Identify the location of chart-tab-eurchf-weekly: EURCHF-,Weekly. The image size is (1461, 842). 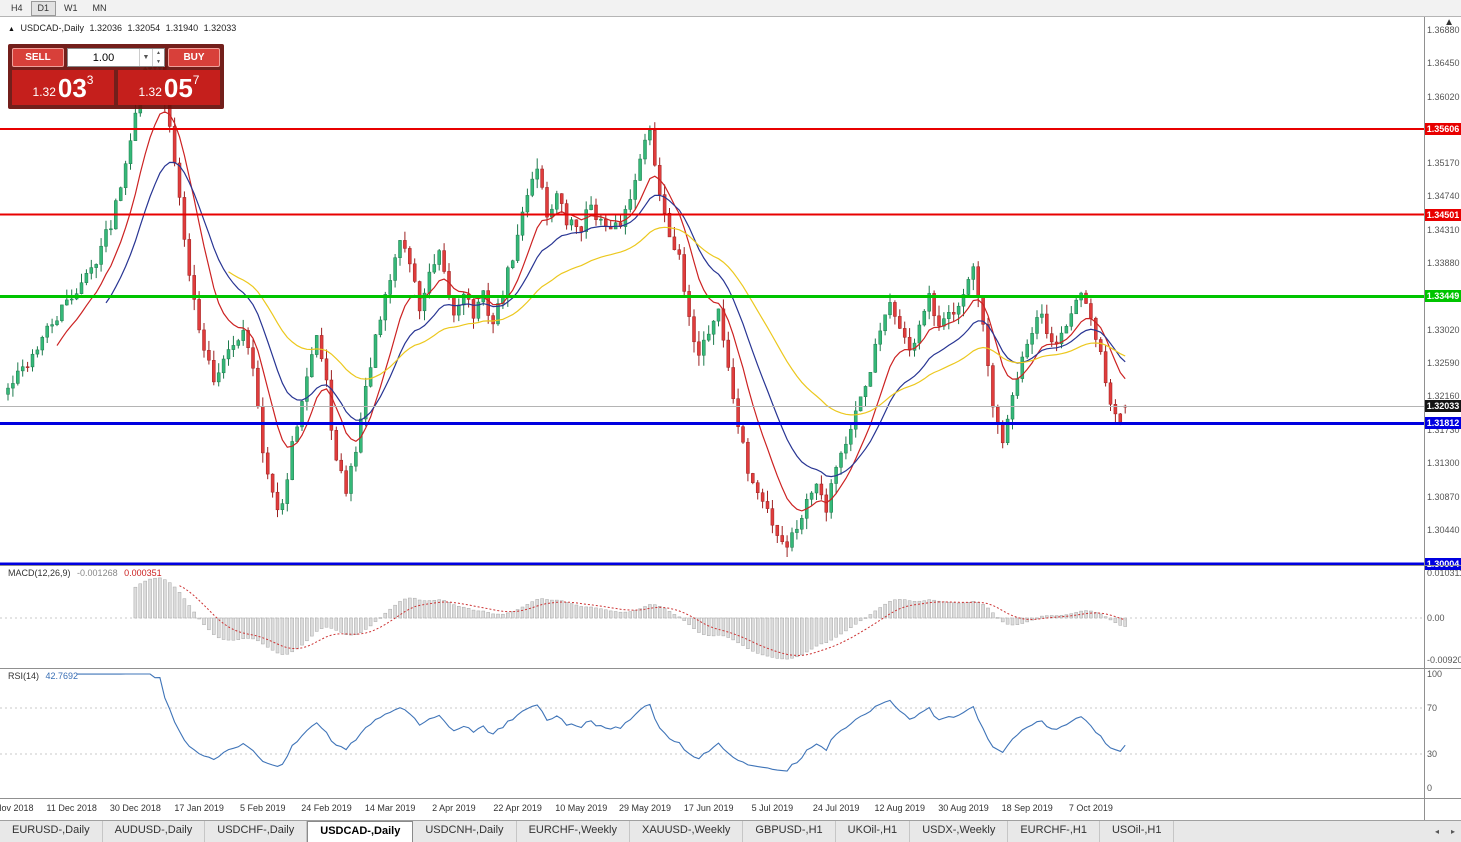
(573, 831).